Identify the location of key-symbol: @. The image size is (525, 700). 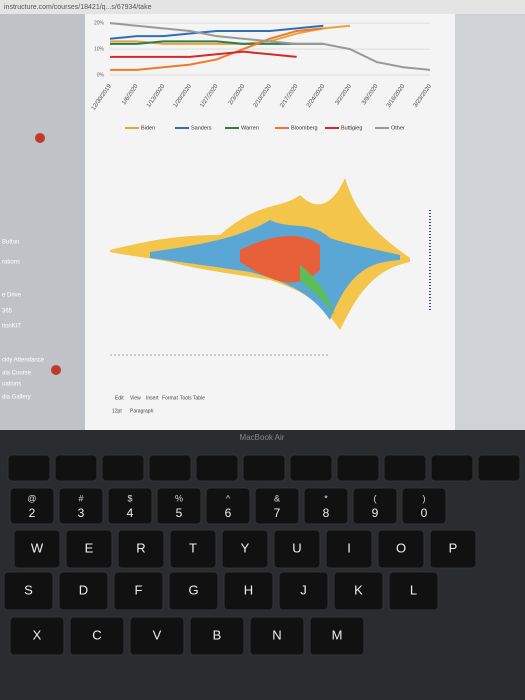
(31, 498).